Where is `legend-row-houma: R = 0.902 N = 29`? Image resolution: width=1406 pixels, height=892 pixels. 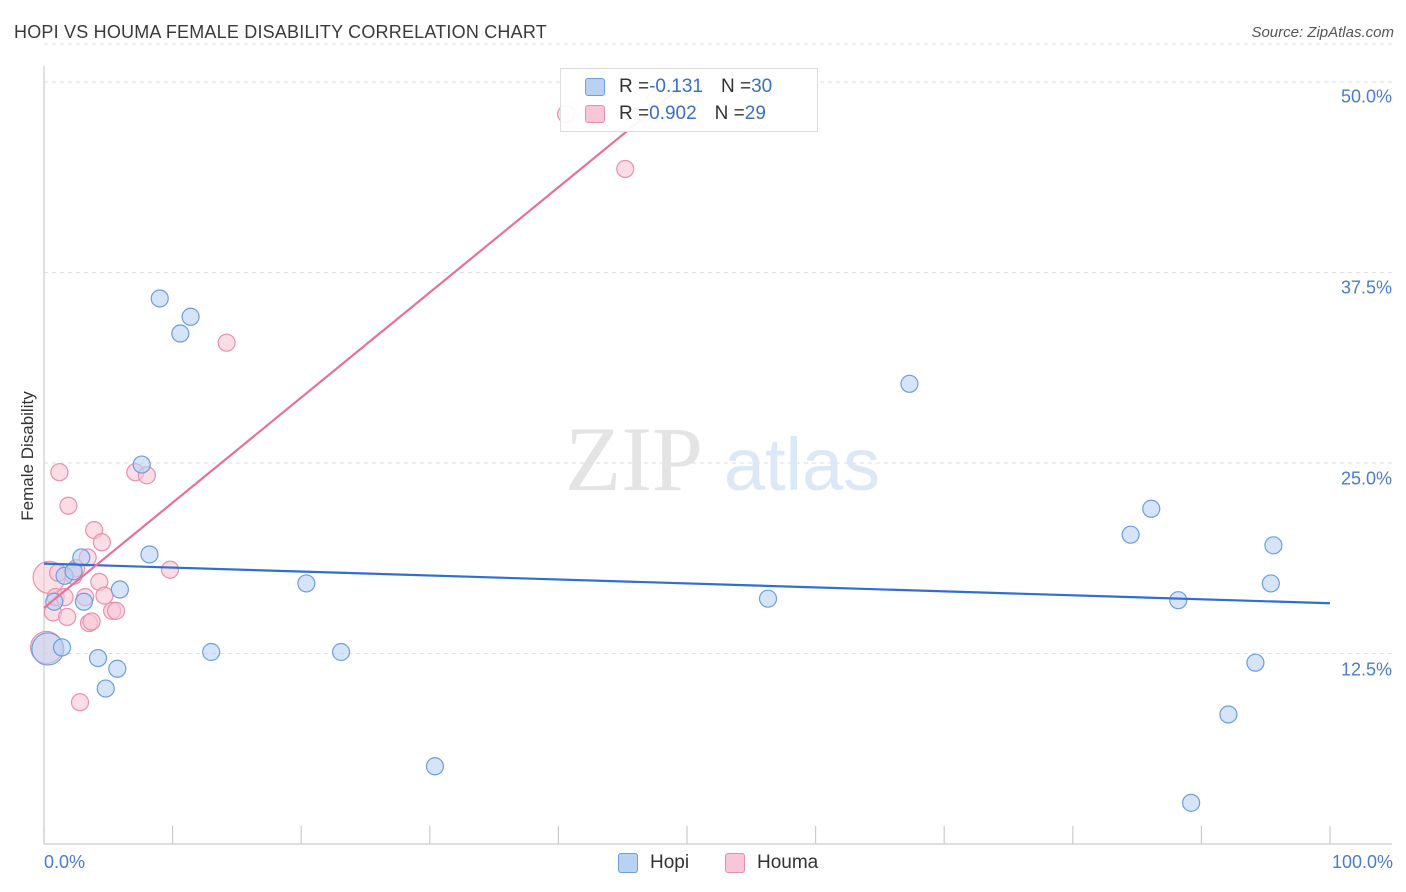
legend-row-houma: R = 0.902 N = 29 is located at coordinates (675, 114).